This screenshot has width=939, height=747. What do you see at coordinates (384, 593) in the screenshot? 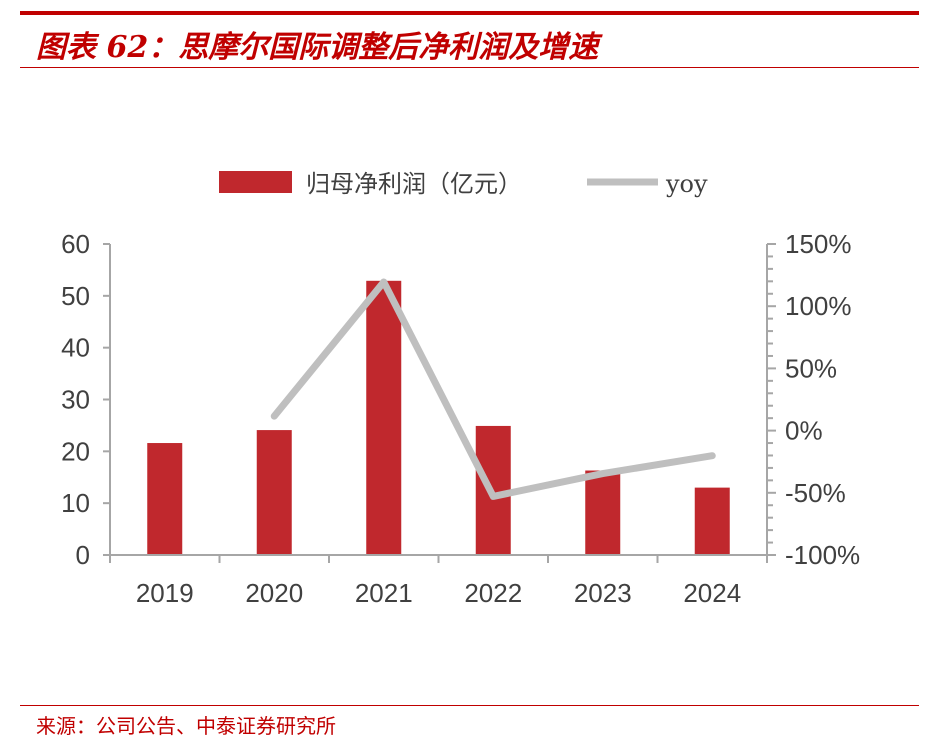
I see `x-tick-label: 2021` at bounding box center [384, 593].